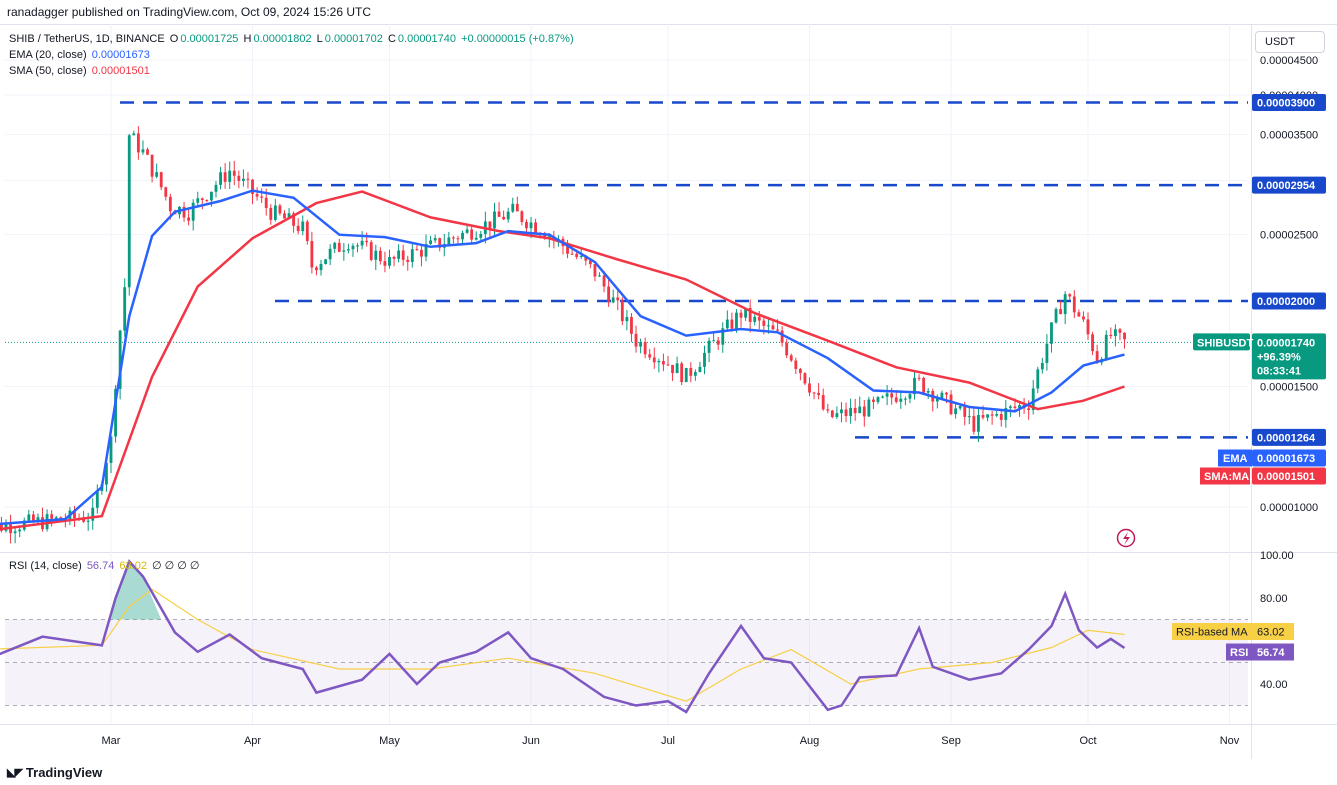  I want to click on currency-button: USDT, so click(1290, 42).